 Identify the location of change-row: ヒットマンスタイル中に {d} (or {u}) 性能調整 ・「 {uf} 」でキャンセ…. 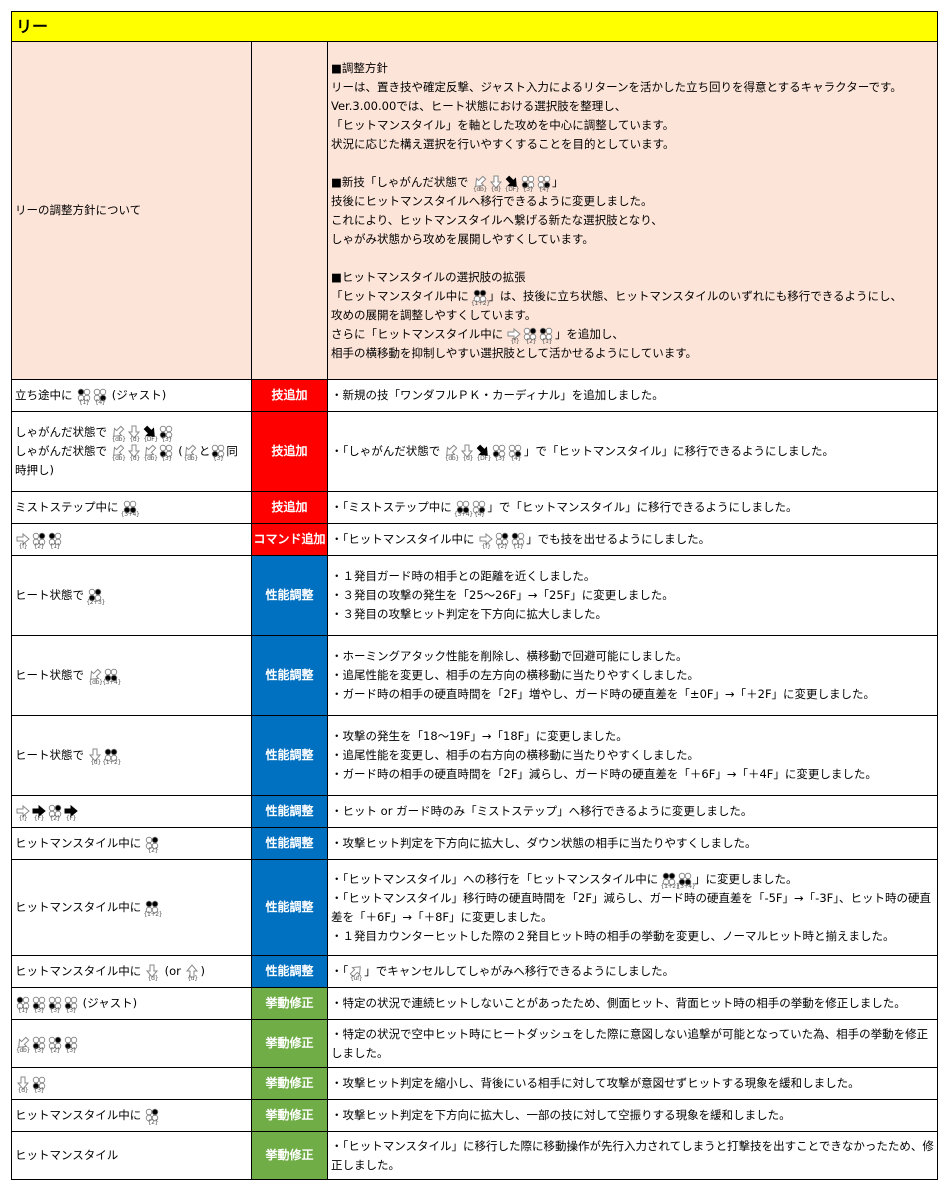
(474, 971).